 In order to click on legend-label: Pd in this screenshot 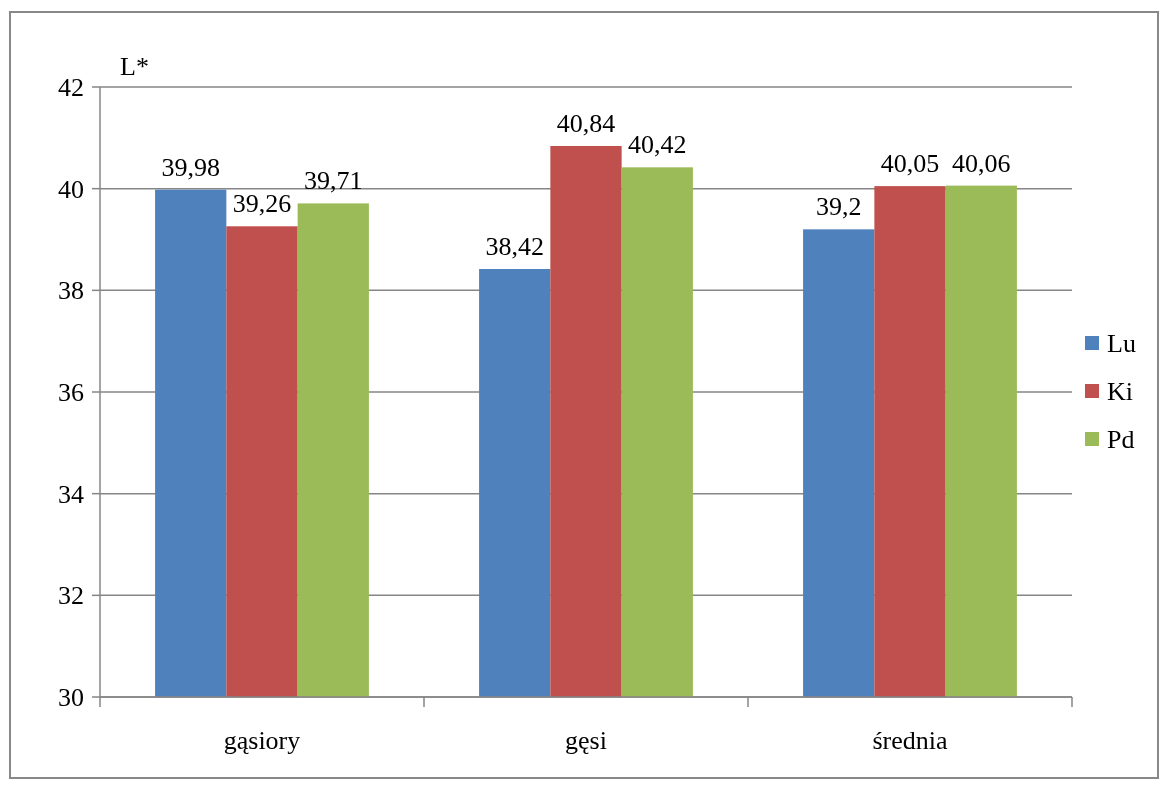, I will do `click(1121, 440)`.